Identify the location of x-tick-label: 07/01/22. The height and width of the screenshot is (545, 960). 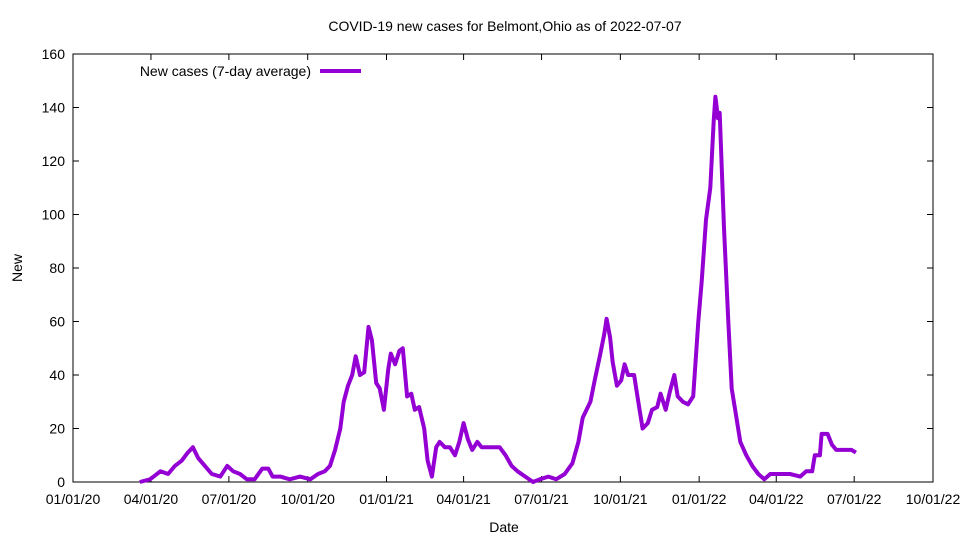
(854, 499).